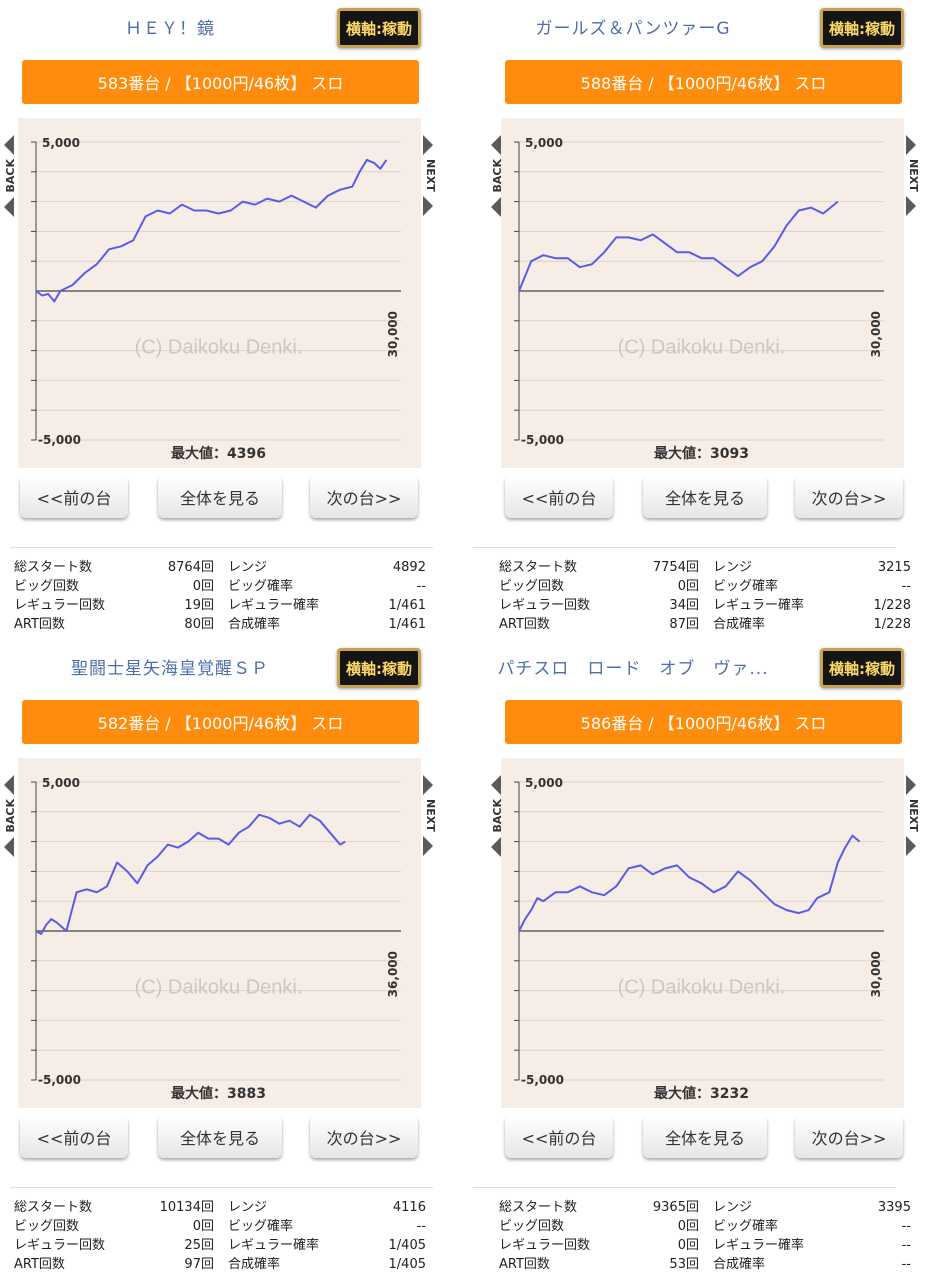 The width and height of the screenshot is (926, 1280). Describe the element at coordinates (190, 567) in the screenshot. I see `stat-value: 8764回` at that location.